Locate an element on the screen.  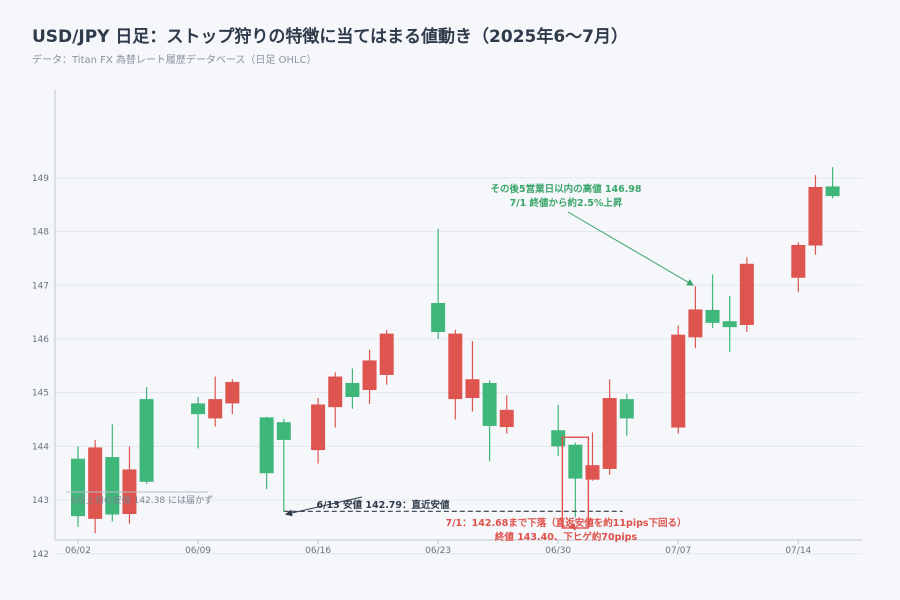
stop-hunt-annotation-line1: 7/1：142.68まで下落（直近安値を約11pips下回る） is located at coordinates (565, 523).